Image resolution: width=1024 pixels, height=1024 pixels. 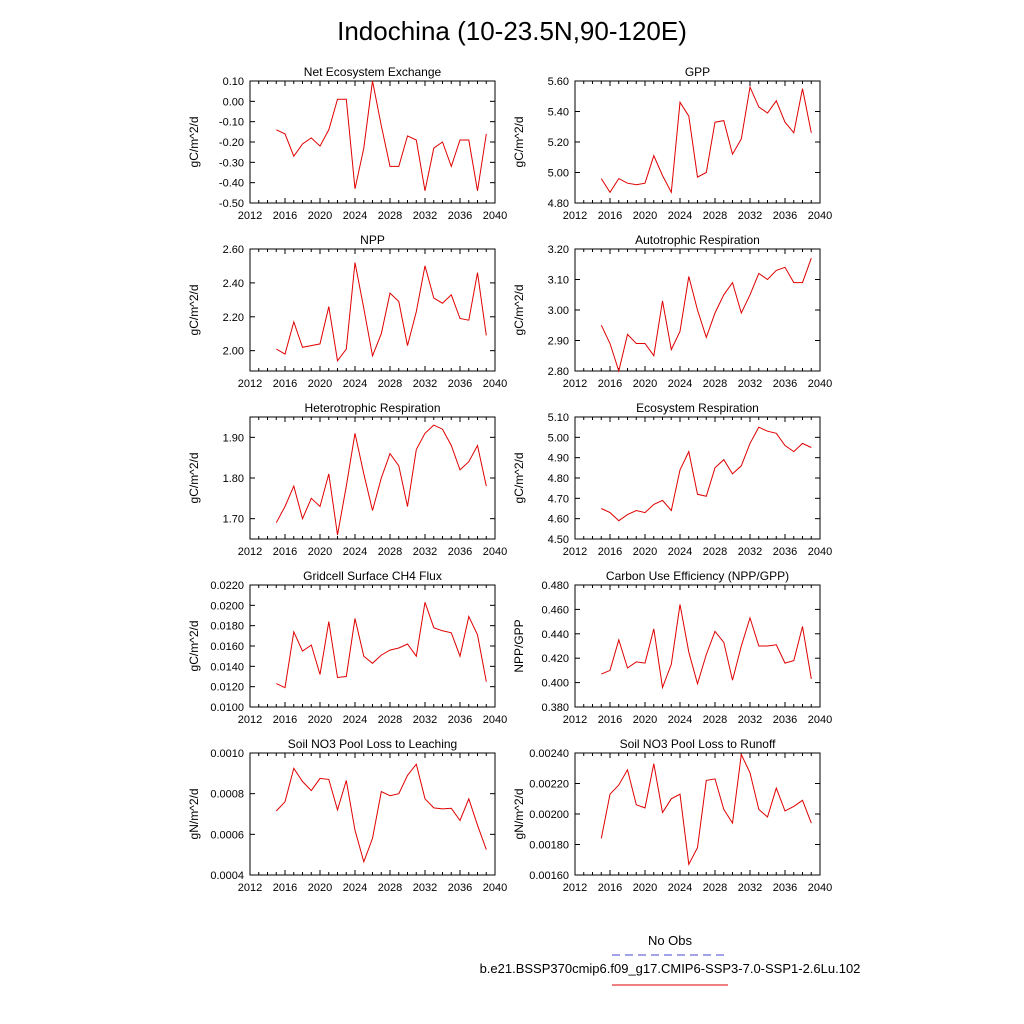 What do you see at coordinates (558, 418) in the screenshot?
I see `y-tick-label: 5.10` at bounding box center [558, 418].